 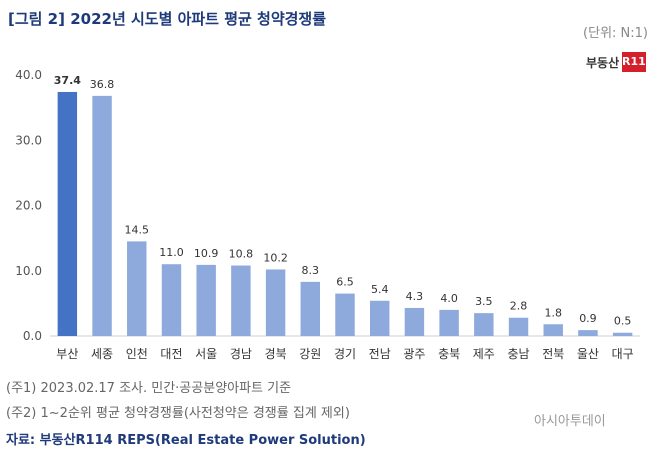 I want to click on footnote-1: (주1) 2023.02.17 조사. 민간·공공분양아파트 기준, so click(x=149, y=388).